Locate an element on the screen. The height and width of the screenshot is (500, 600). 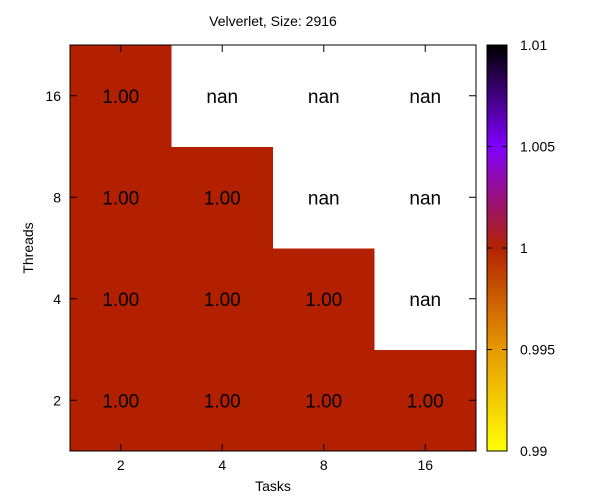
y-axis-label: Threads is located at coordinates (28, 247).